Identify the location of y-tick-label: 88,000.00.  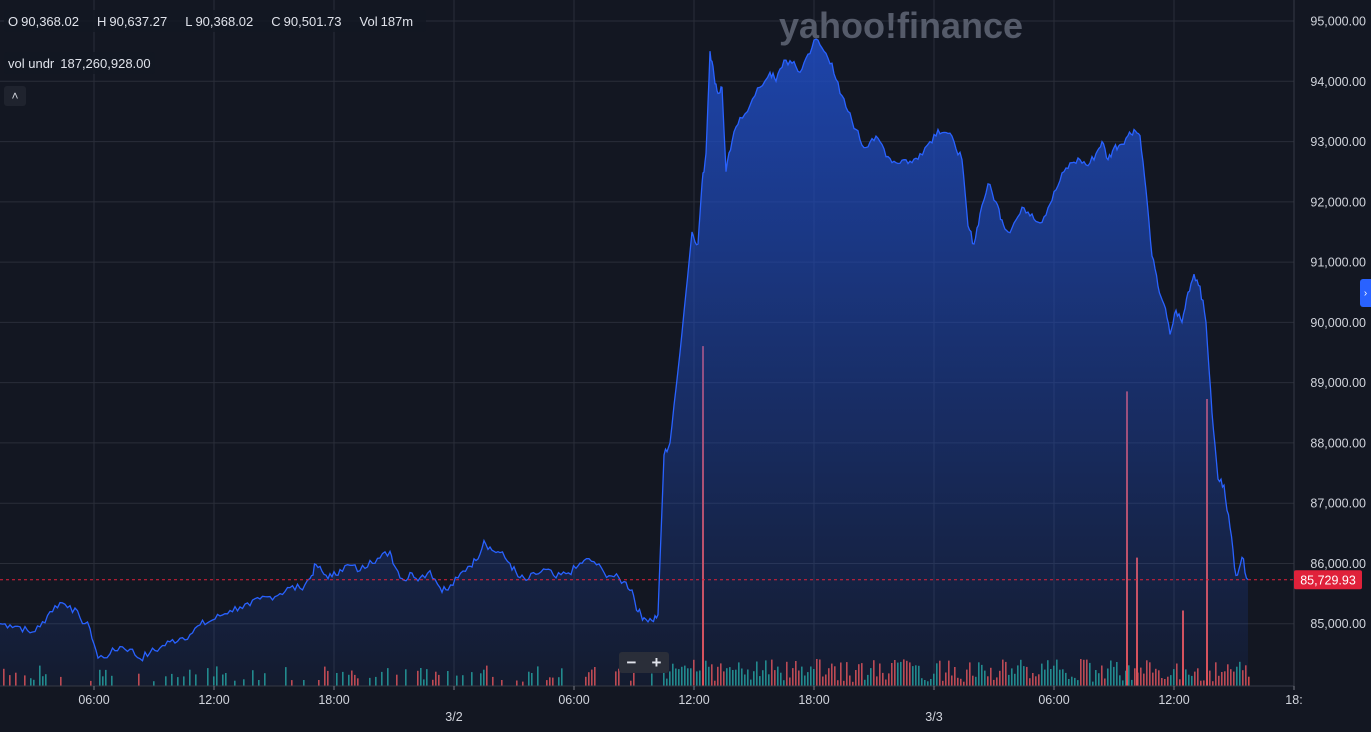
(1338, 443).